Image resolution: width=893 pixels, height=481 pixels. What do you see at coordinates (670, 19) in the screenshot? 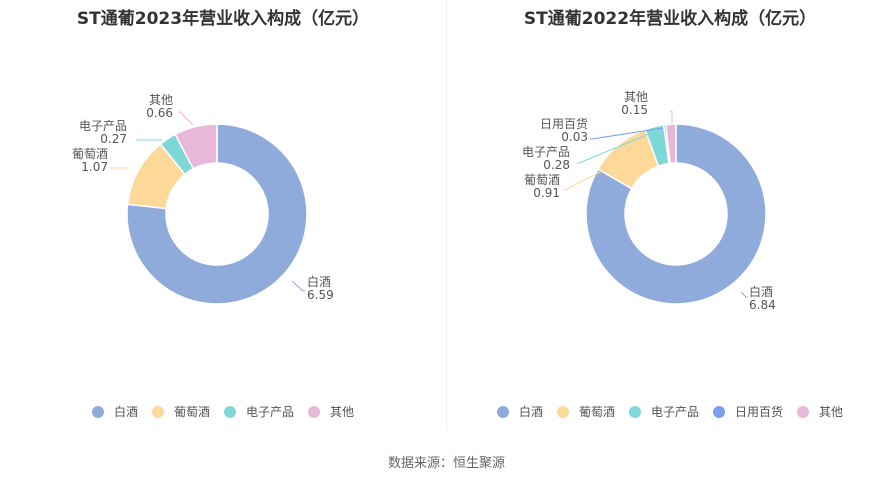
I see `chart-title: ST通葡2022年营业收入构成（亿元）` at bounding box center [670, 19].